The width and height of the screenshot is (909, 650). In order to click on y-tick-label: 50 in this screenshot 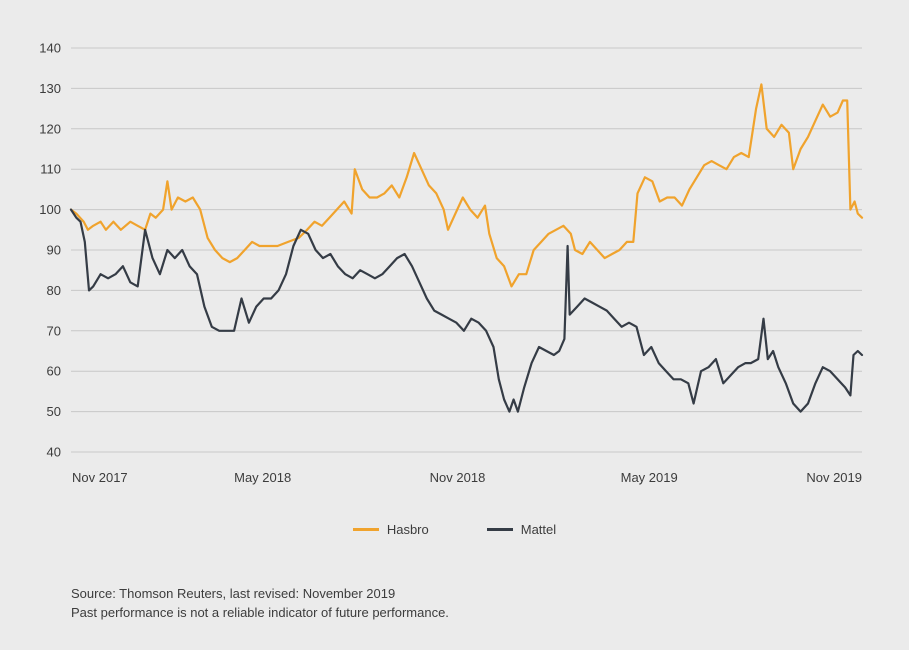, I will do `click(54, 411)`.